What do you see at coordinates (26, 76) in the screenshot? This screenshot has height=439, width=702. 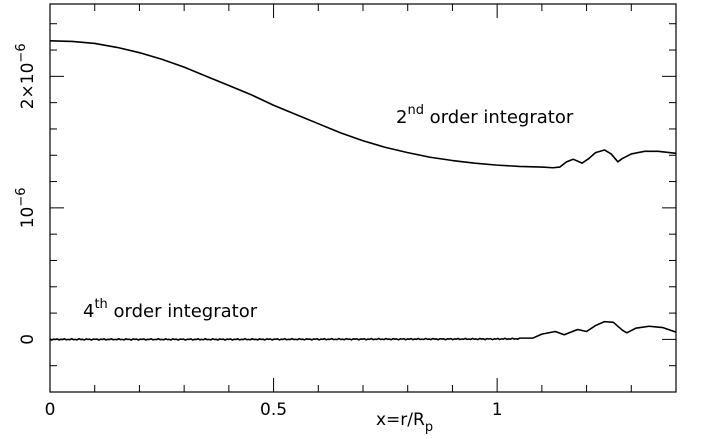 I see `y-tick-label: 2×10−6` at bounding box center [26, 76].